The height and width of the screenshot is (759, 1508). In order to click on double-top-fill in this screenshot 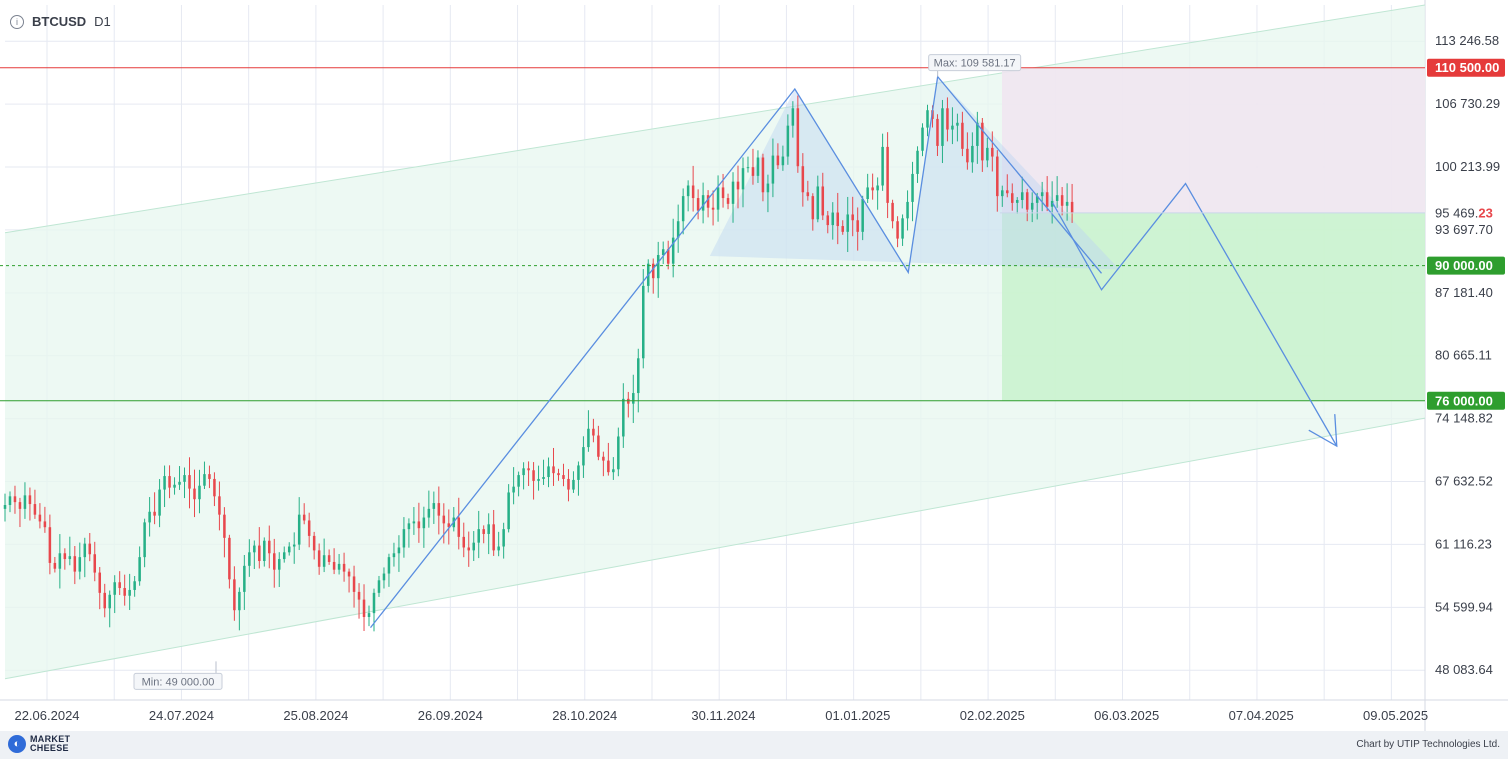, I will do `click(914, 174)`.